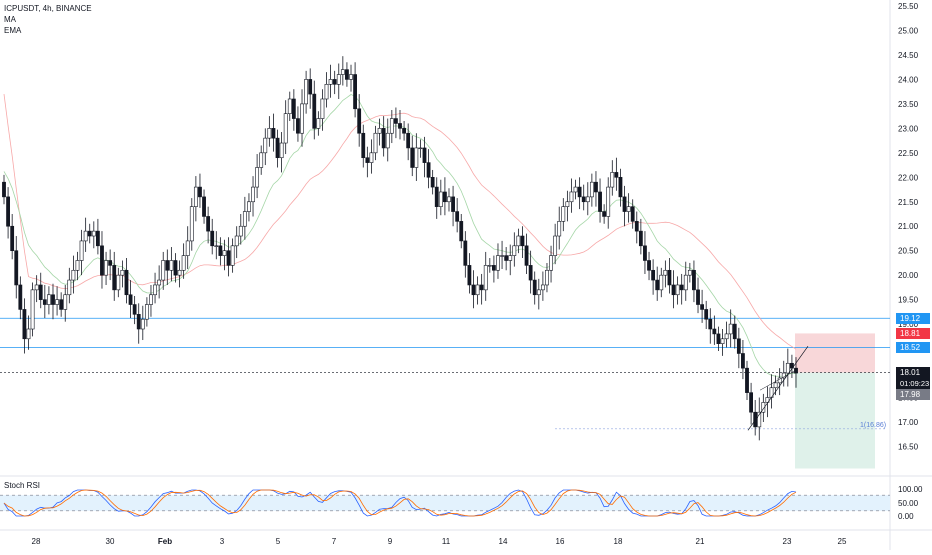 Image resolution: width=932 pixels, height=555 pixels. I want to click on stoch-k-line, so click(400, 503).